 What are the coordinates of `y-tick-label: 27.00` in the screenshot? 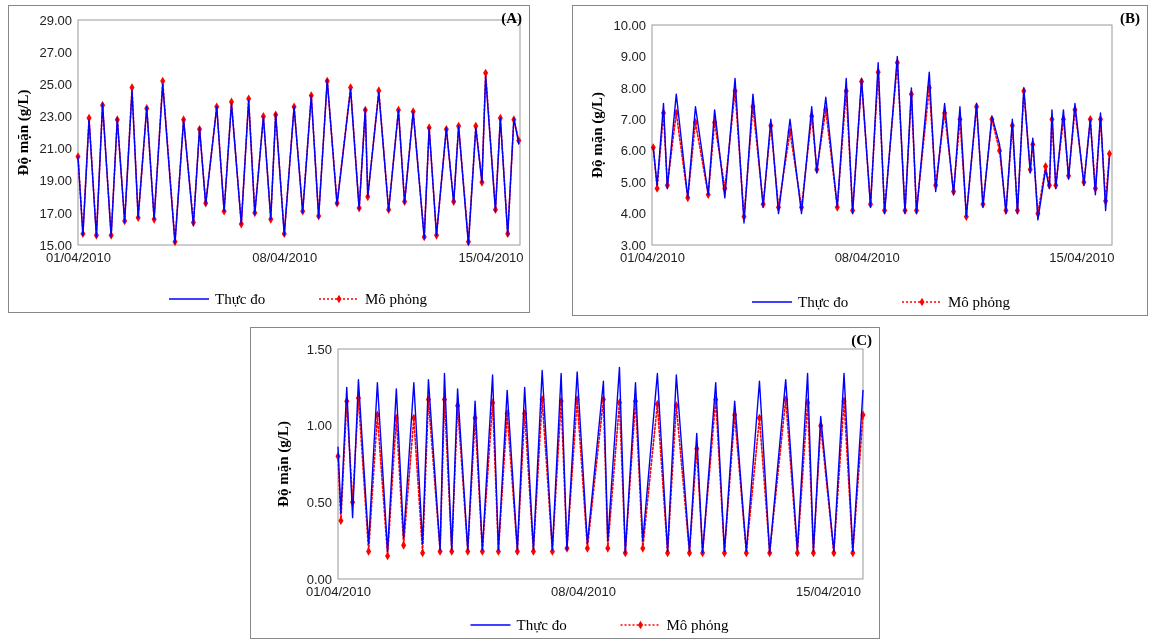 It's located at (55, 52).